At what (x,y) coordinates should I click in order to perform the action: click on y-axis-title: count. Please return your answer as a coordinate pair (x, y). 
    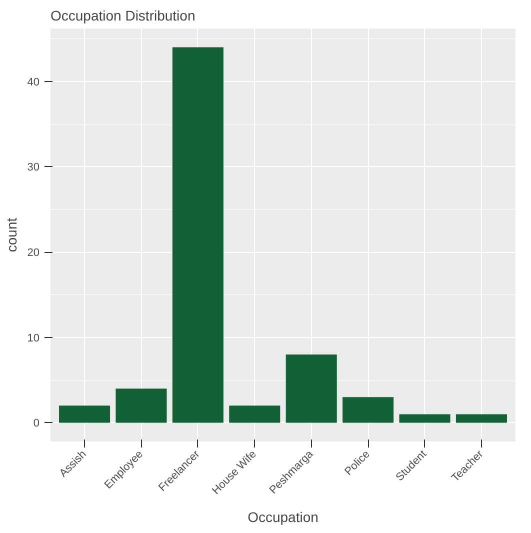
    Looking at the image, I should click on (11, 235).